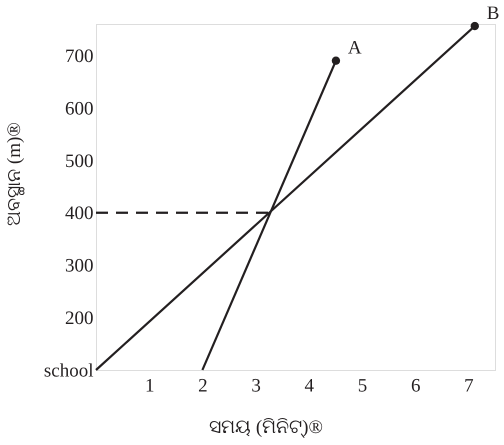 The height and width of the screenshot is (445, 504). I want to click on y-tick-label: 700, so click(79, 56).